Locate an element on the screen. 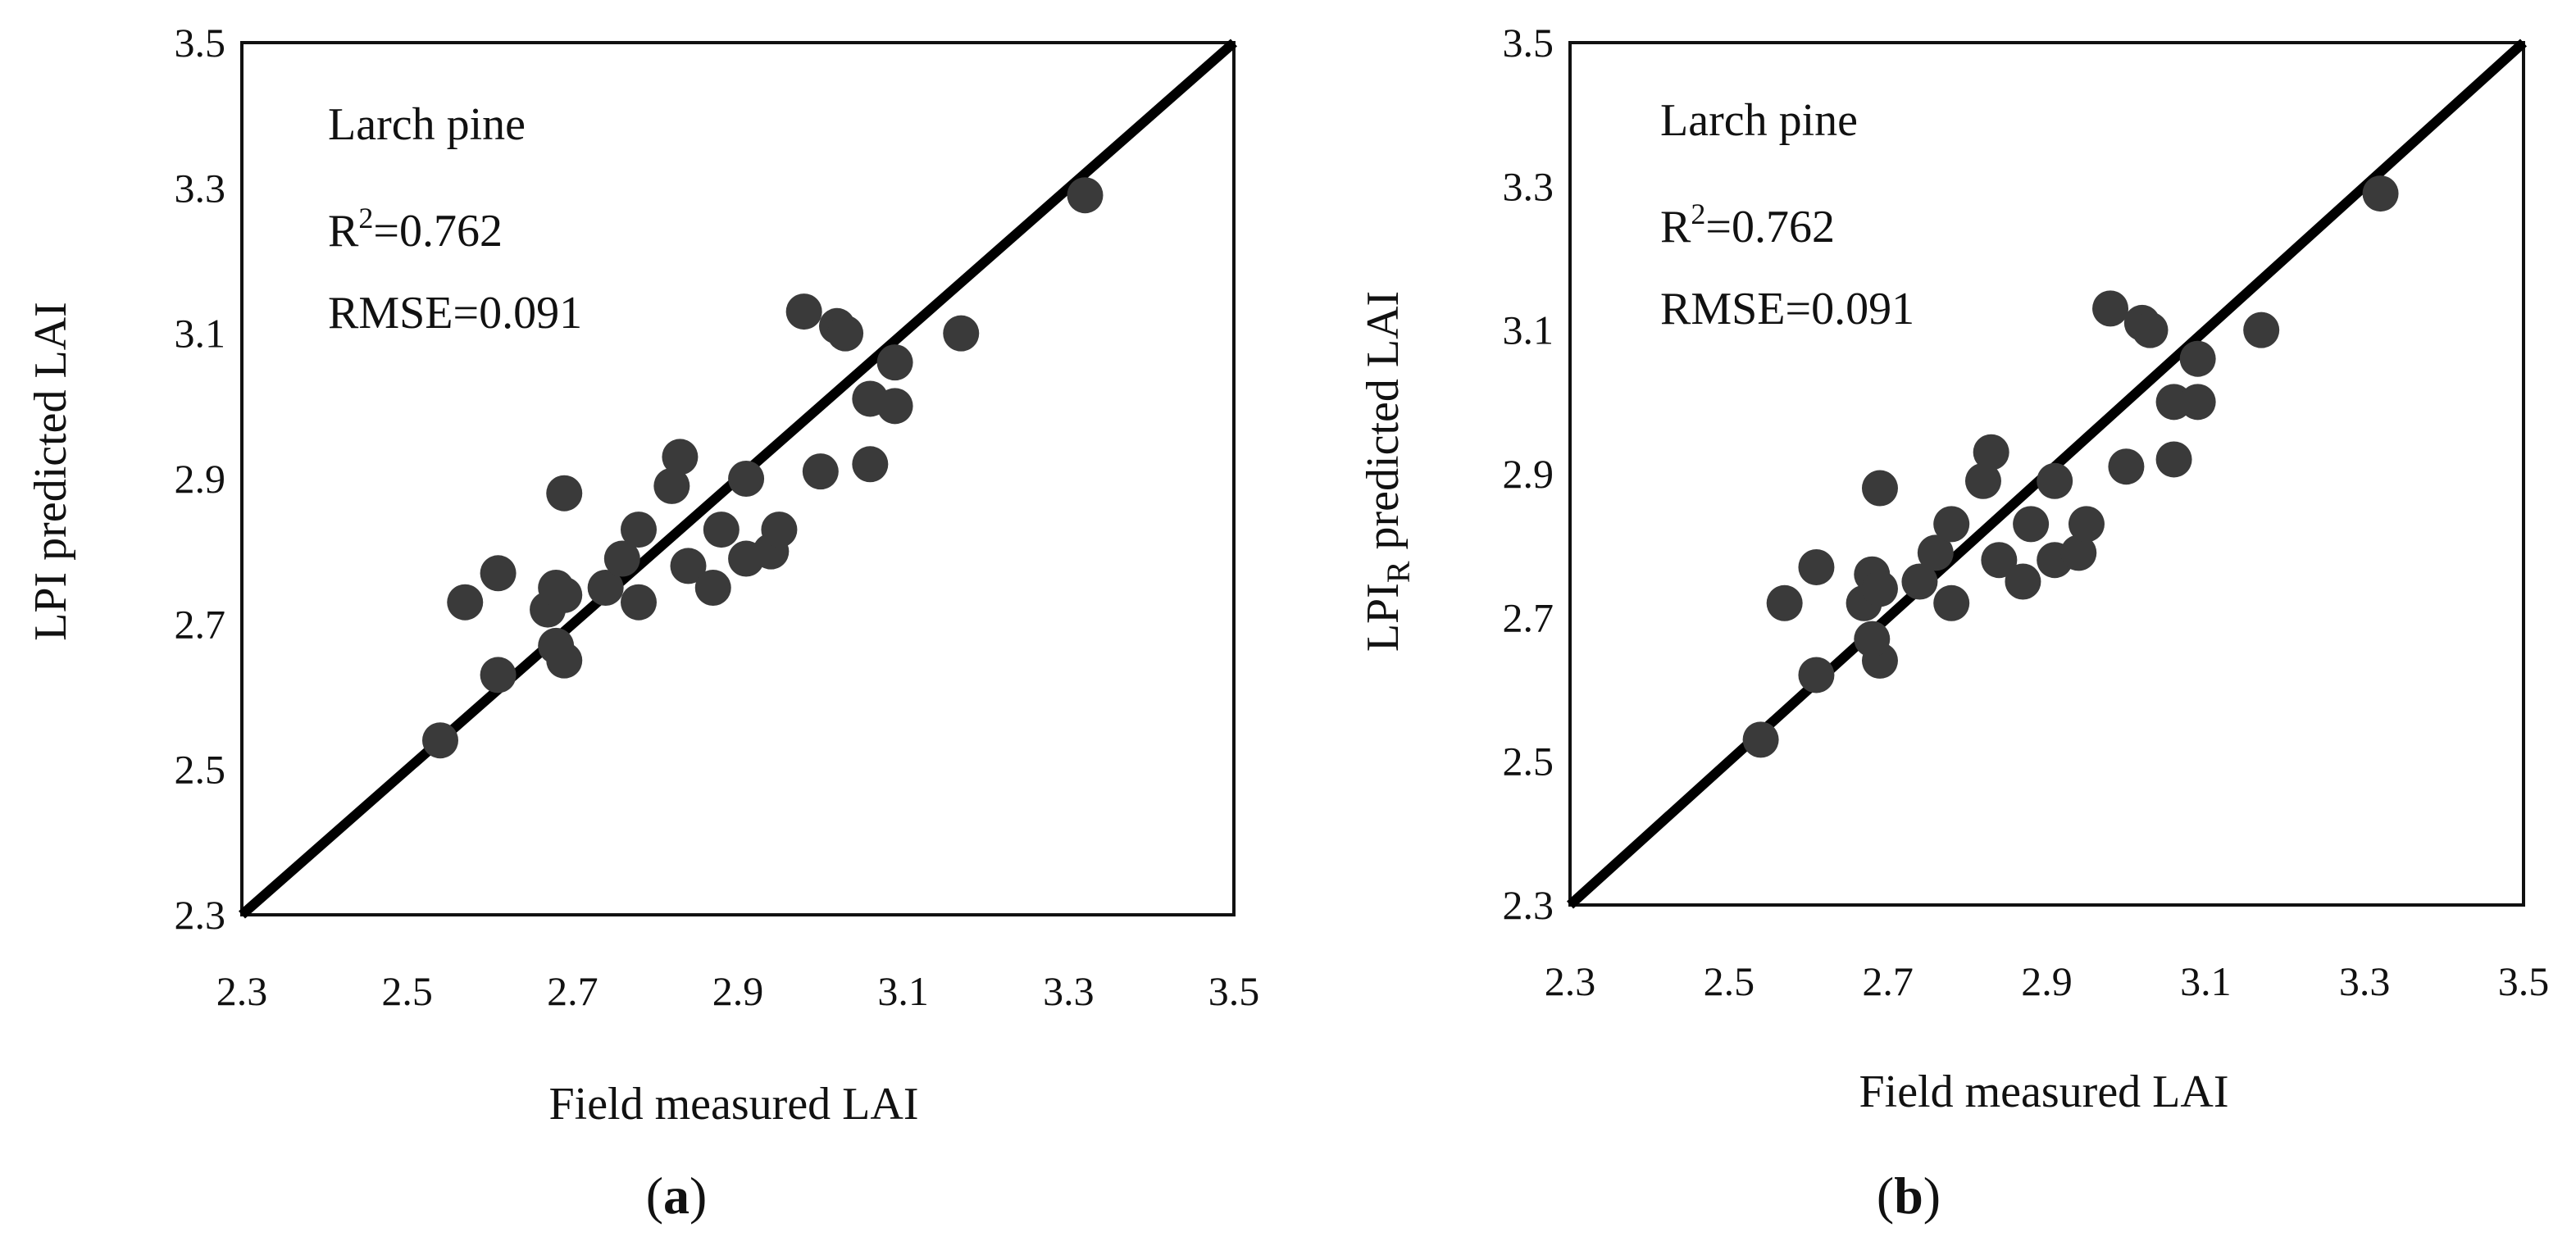 Image resolution: width=2576 pixels, height=1246 pixels. y-axis-label-a: LPI predicted LAI is located at coordinates (50, 471).